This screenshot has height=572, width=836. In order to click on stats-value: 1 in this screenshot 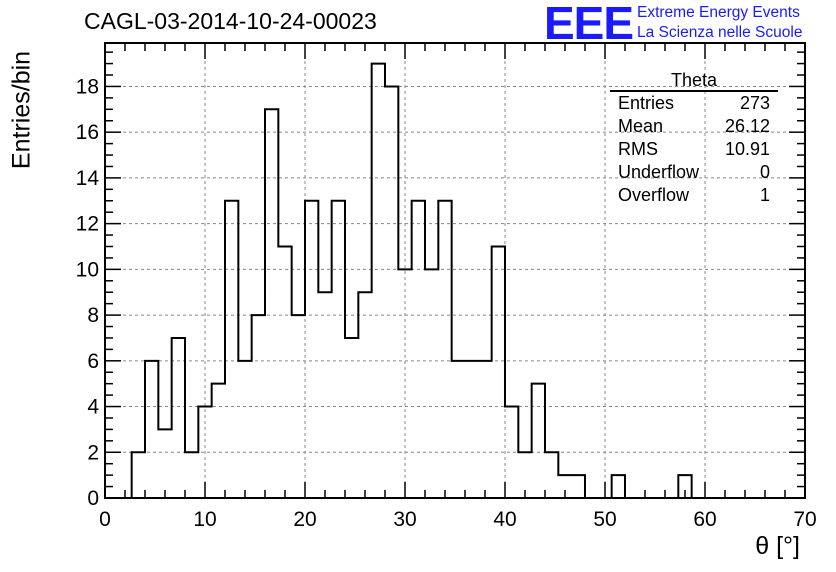, I will do `click(764, 195)`.